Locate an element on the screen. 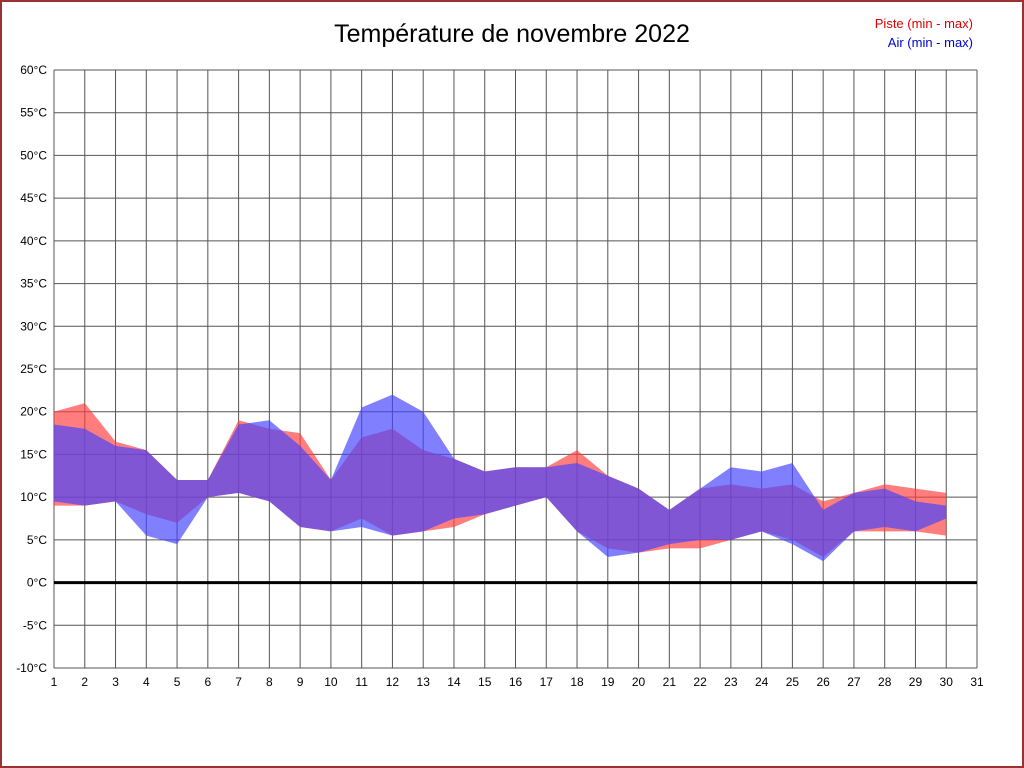  x-axis-tick-label: 4 is located at coordinates (146, 682).